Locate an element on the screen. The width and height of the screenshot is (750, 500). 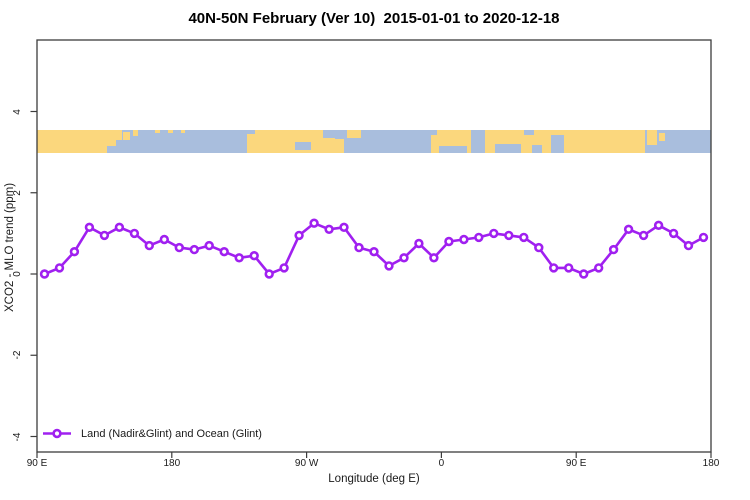
legend: Land (Nadir&Glint) and Ocean (Glint) is located at coordinates (152, 433).